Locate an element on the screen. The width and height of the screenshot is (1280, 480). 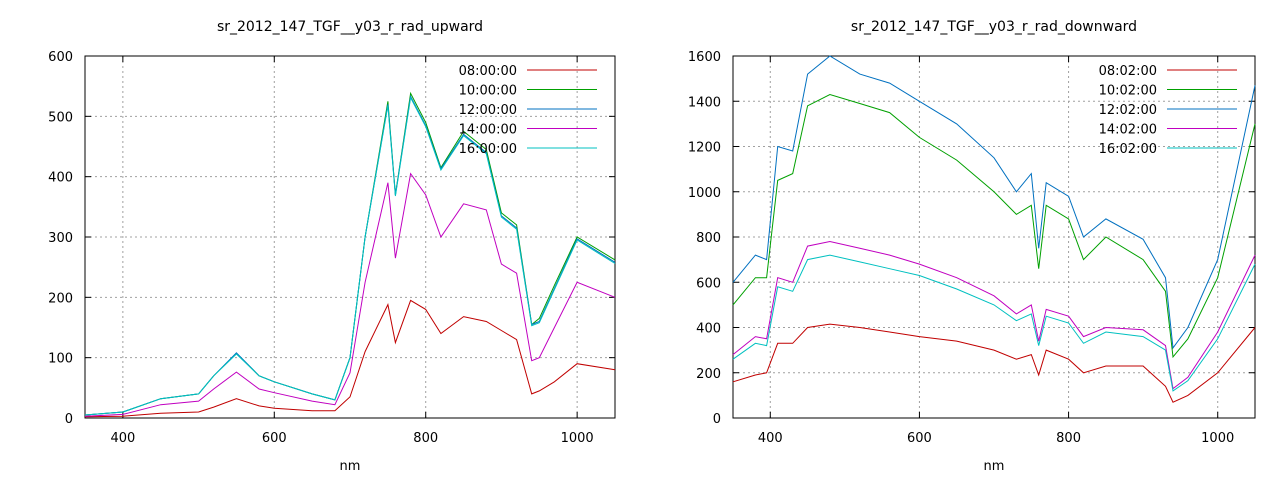
chart-2-ytick-label: 600 is located at coordinates (708, 283).